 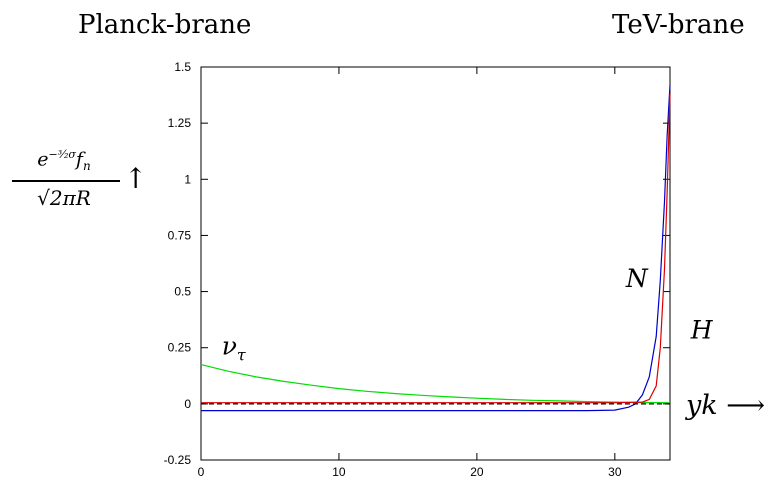 I want to click on series-annotation: H, so click(x=702, y=330).